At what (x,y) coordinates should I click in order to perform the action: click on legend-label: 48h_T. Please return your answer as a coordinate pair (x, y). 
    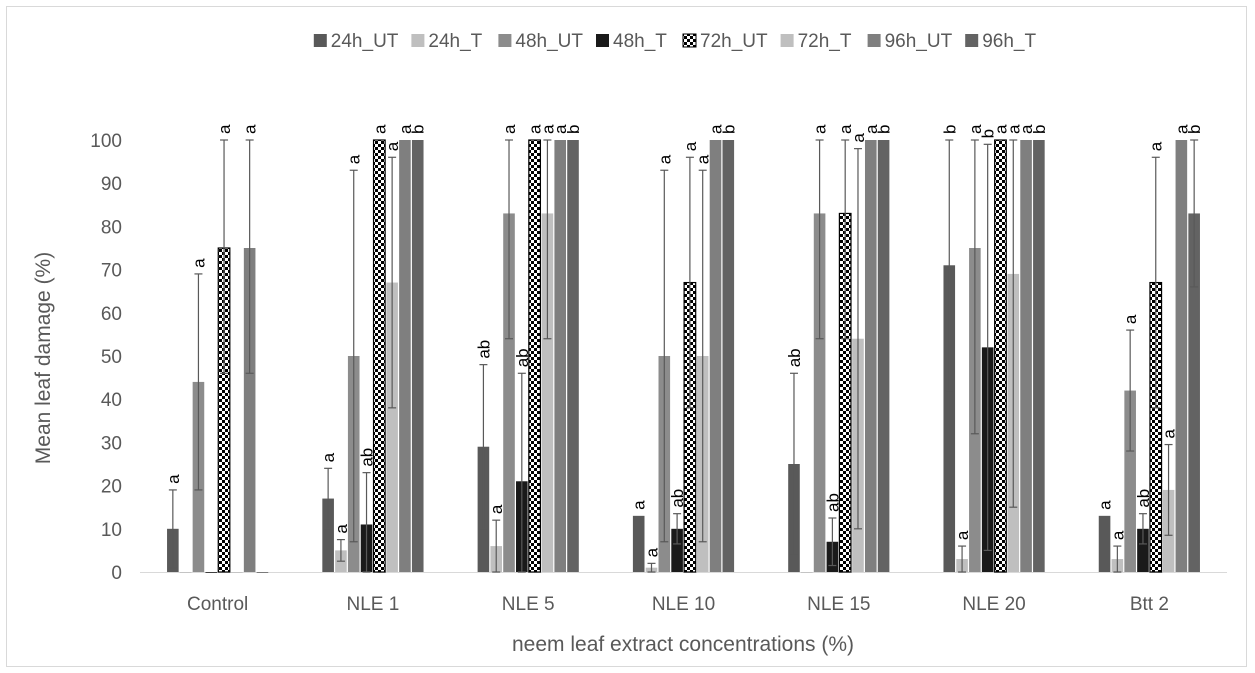
    Looking at the image, I should click on (640, 41).